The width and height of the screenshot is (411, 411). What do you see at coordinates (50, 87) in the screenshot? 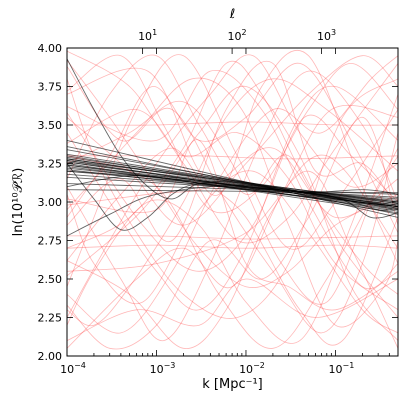
I see `y-tick-label-7: 3.75` at bounding box center [50, 87].